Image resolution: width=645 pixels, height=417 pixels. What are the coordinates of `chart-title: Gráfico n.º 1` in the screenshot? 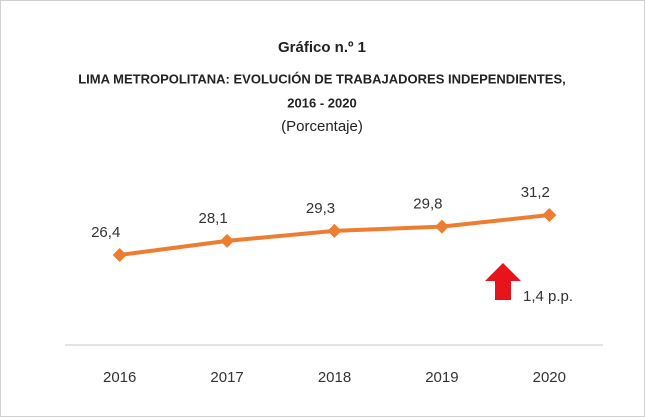 It's located at (322, 47).